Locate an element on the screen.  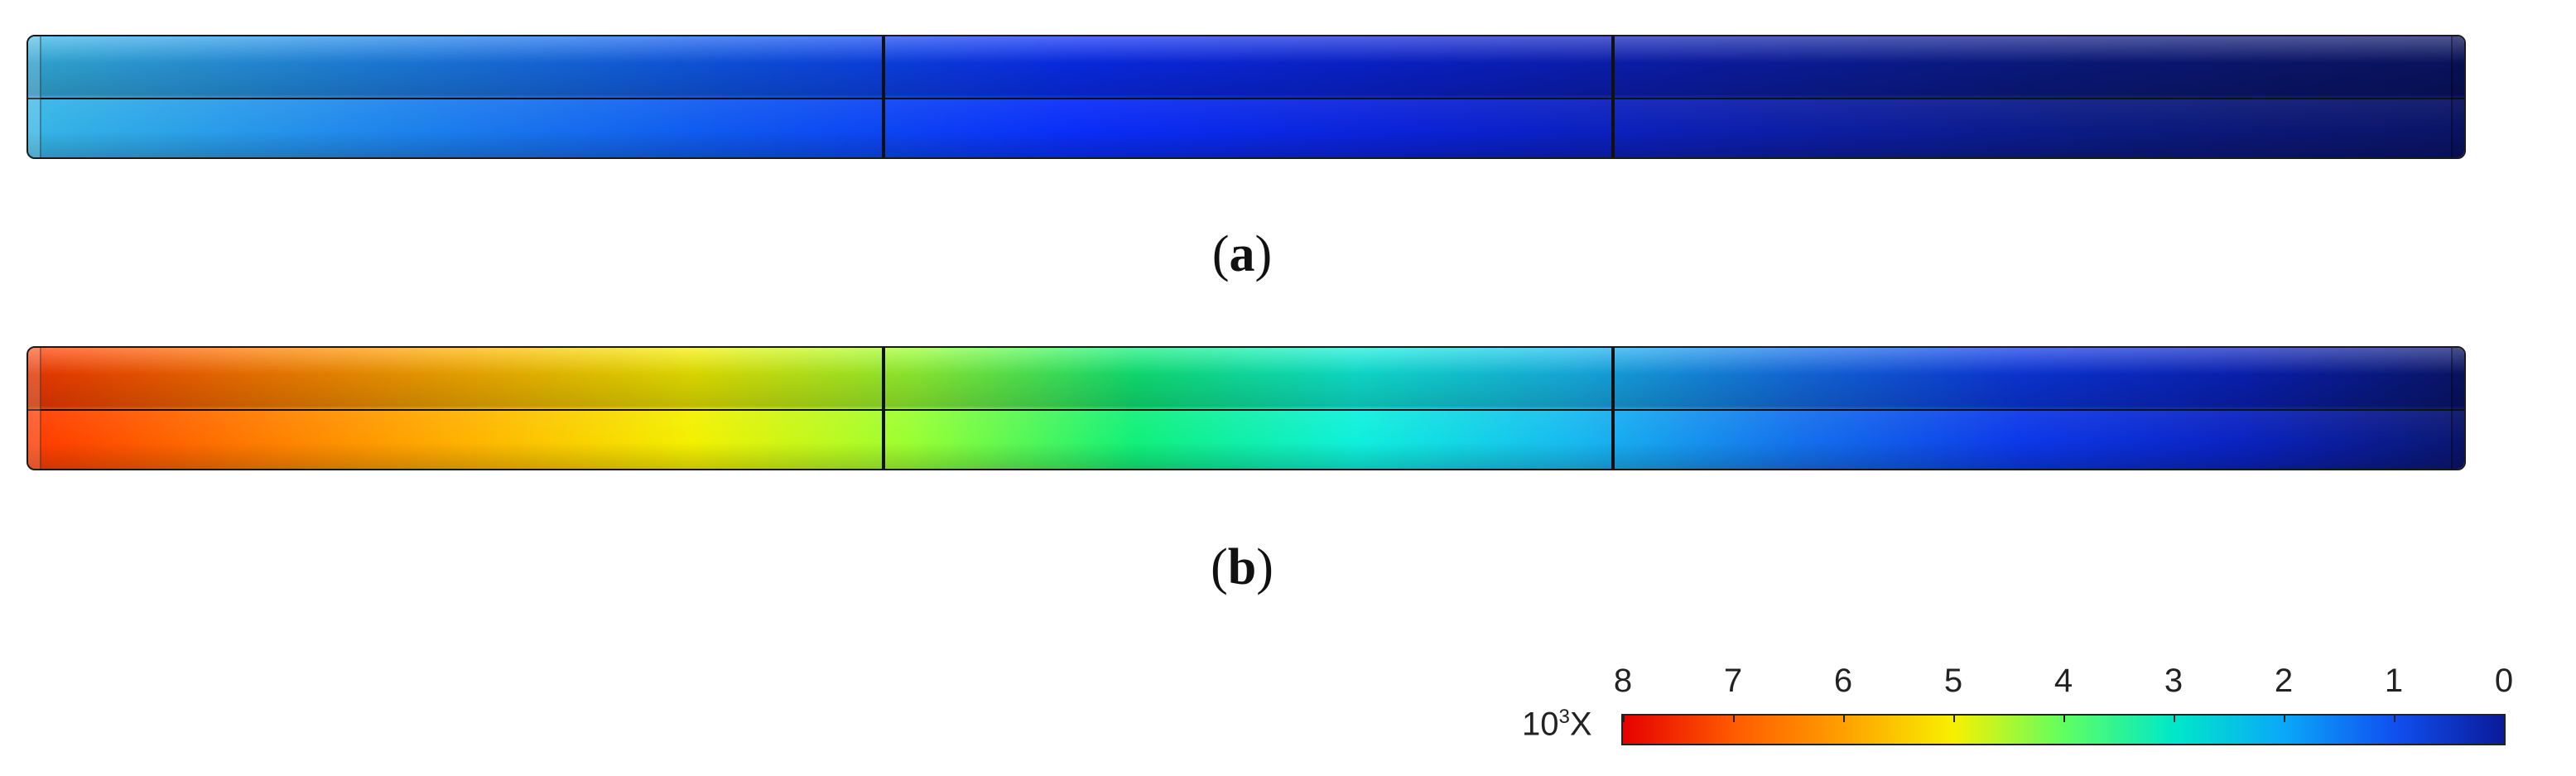
rod-a-centerline is located at coordinates (1246, 98).